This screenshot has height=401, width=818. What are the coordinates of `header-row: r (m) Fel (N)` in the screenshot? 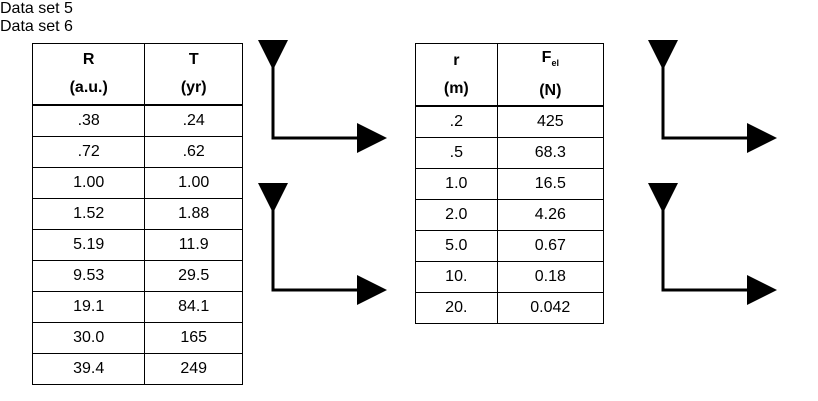 It's located at (510, 75).